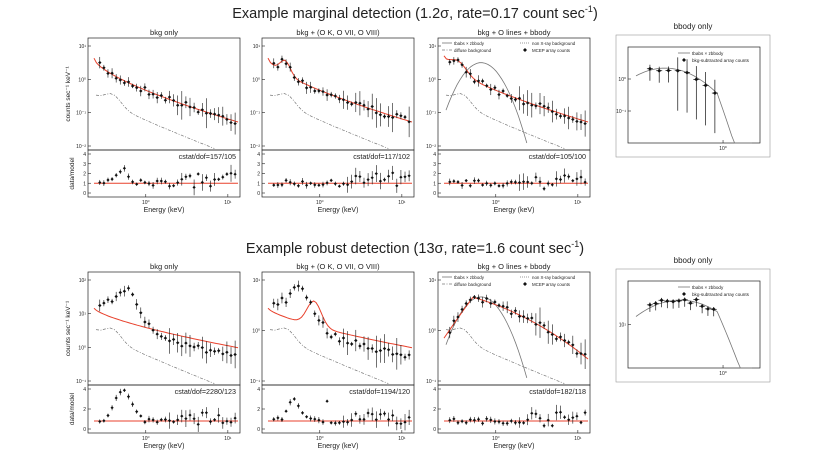 The width and height of the screenshot is (830, 467). What do you see at coordinates (68, 328) in the screenshot?
I see `y-axis-label: counts sec⁻¹ keV⁻¹` at bounding box center [68, 328].